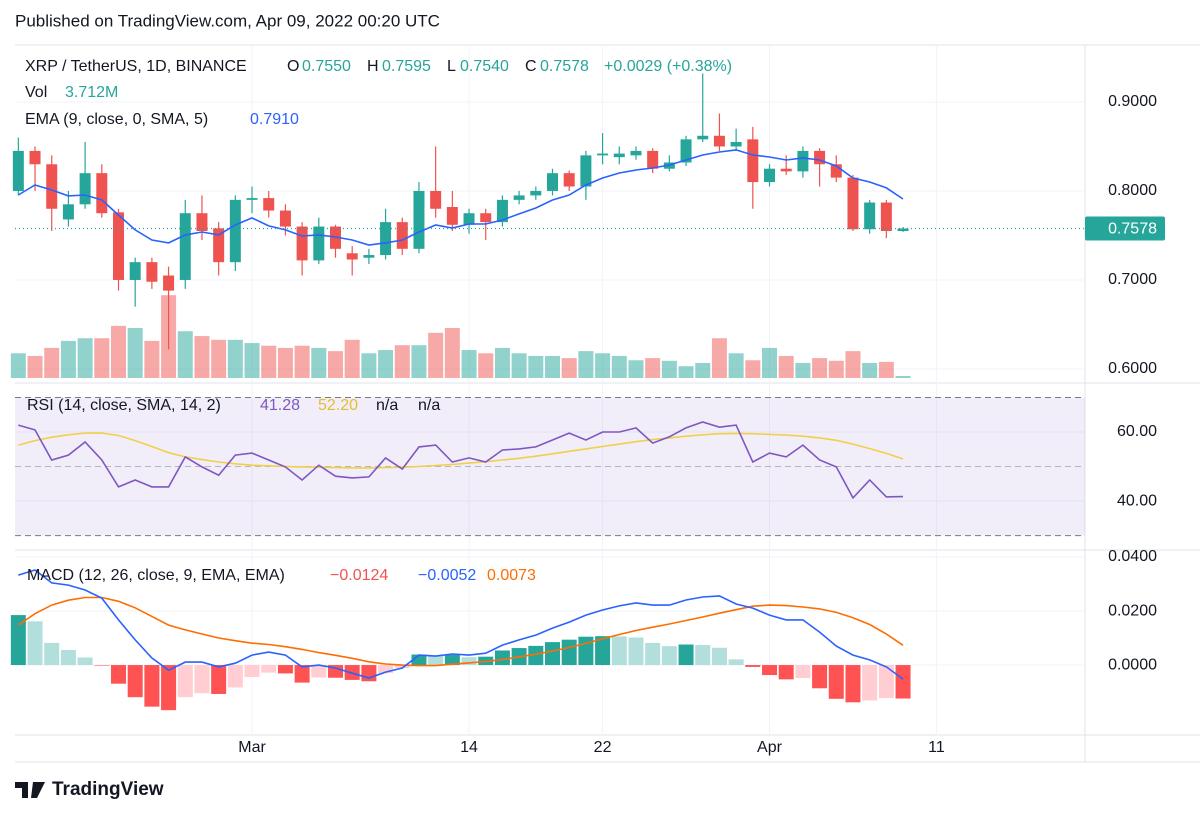 Image resolution: width=1200 pixels, height=818 pixels. Describe the element at coordinates (668, 66) in the screenshot. I see `change: +0.0029 (+0.38%)` at that location.